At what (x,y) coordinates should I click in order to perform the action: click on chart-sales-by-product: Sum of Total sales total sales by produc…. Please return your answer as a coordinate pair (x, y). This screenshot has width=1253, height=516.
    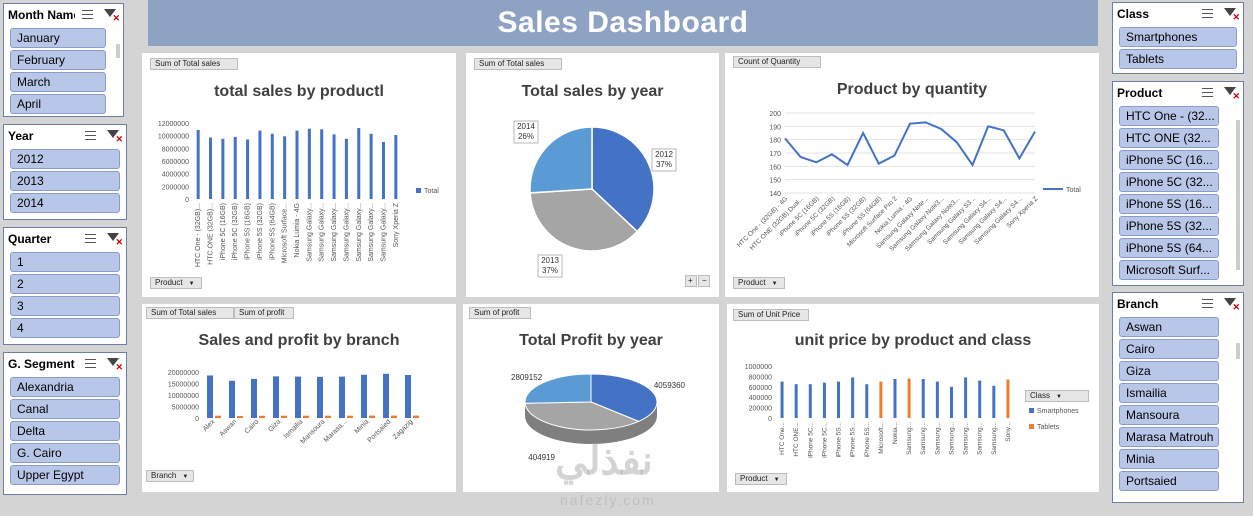
    Looking at the image, I should click on (299, 175).